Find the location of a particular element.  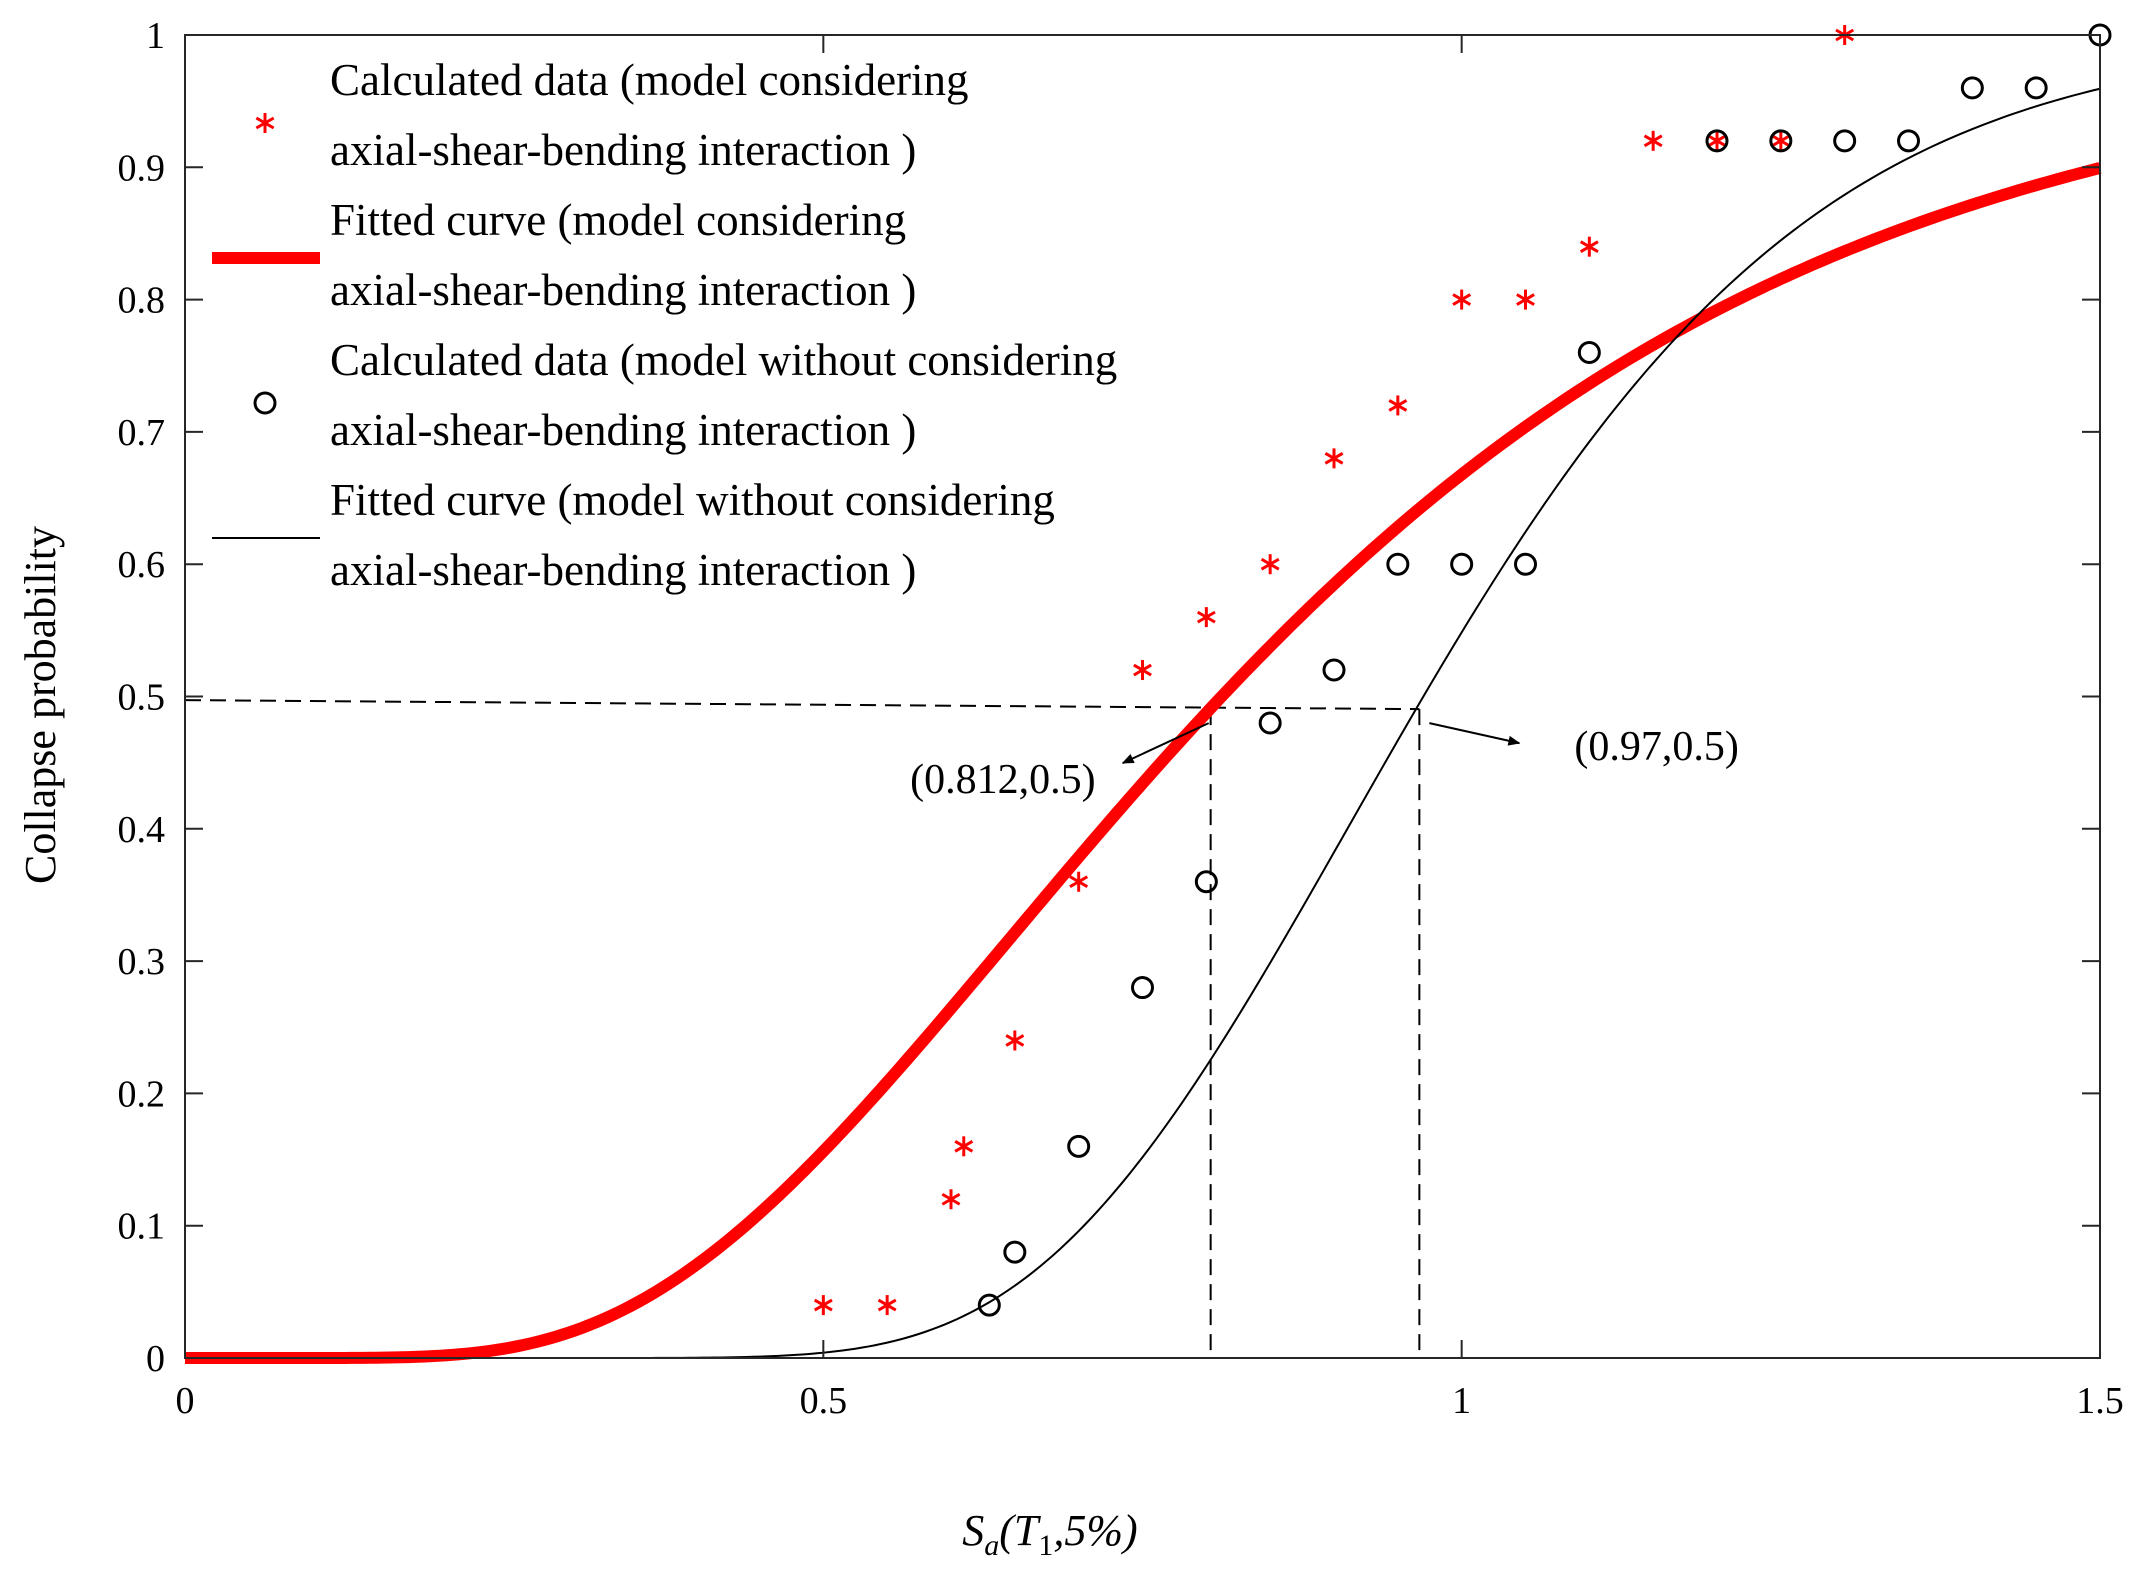

y-tick-label: 0.3 is located at coordinates (142, 962).